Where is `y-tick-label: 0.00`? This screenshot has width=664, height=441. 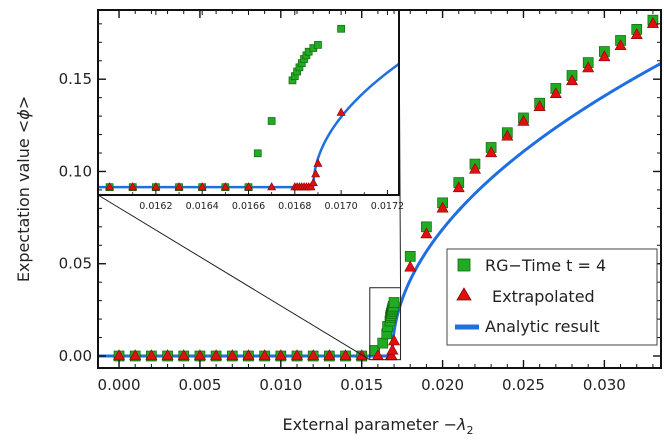
y-tick-label: 0.00 is located at coordinates (75, 356).